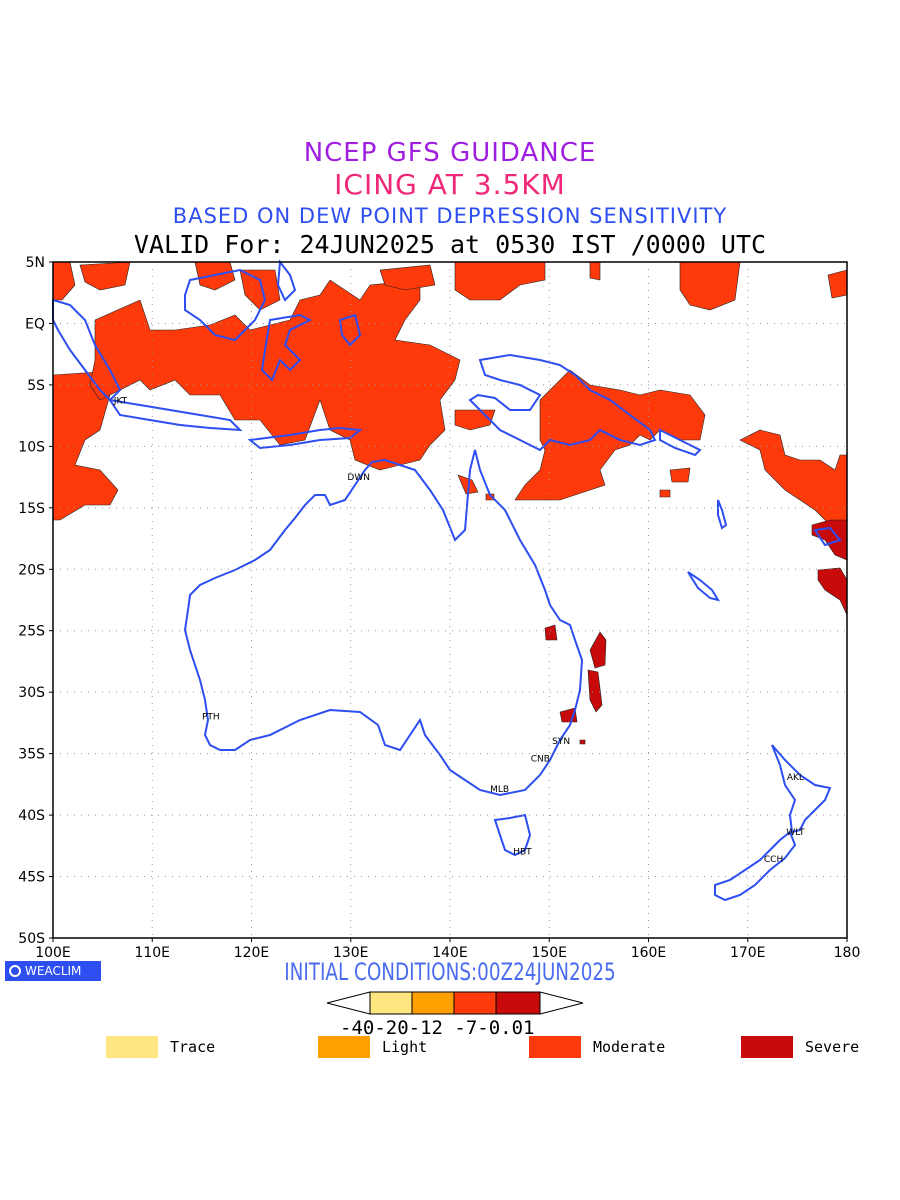 The image size is (900, 1200). Describe the element at coordinates (518, 1003) in the screenshot. I see `colorbar-severe` at that location.